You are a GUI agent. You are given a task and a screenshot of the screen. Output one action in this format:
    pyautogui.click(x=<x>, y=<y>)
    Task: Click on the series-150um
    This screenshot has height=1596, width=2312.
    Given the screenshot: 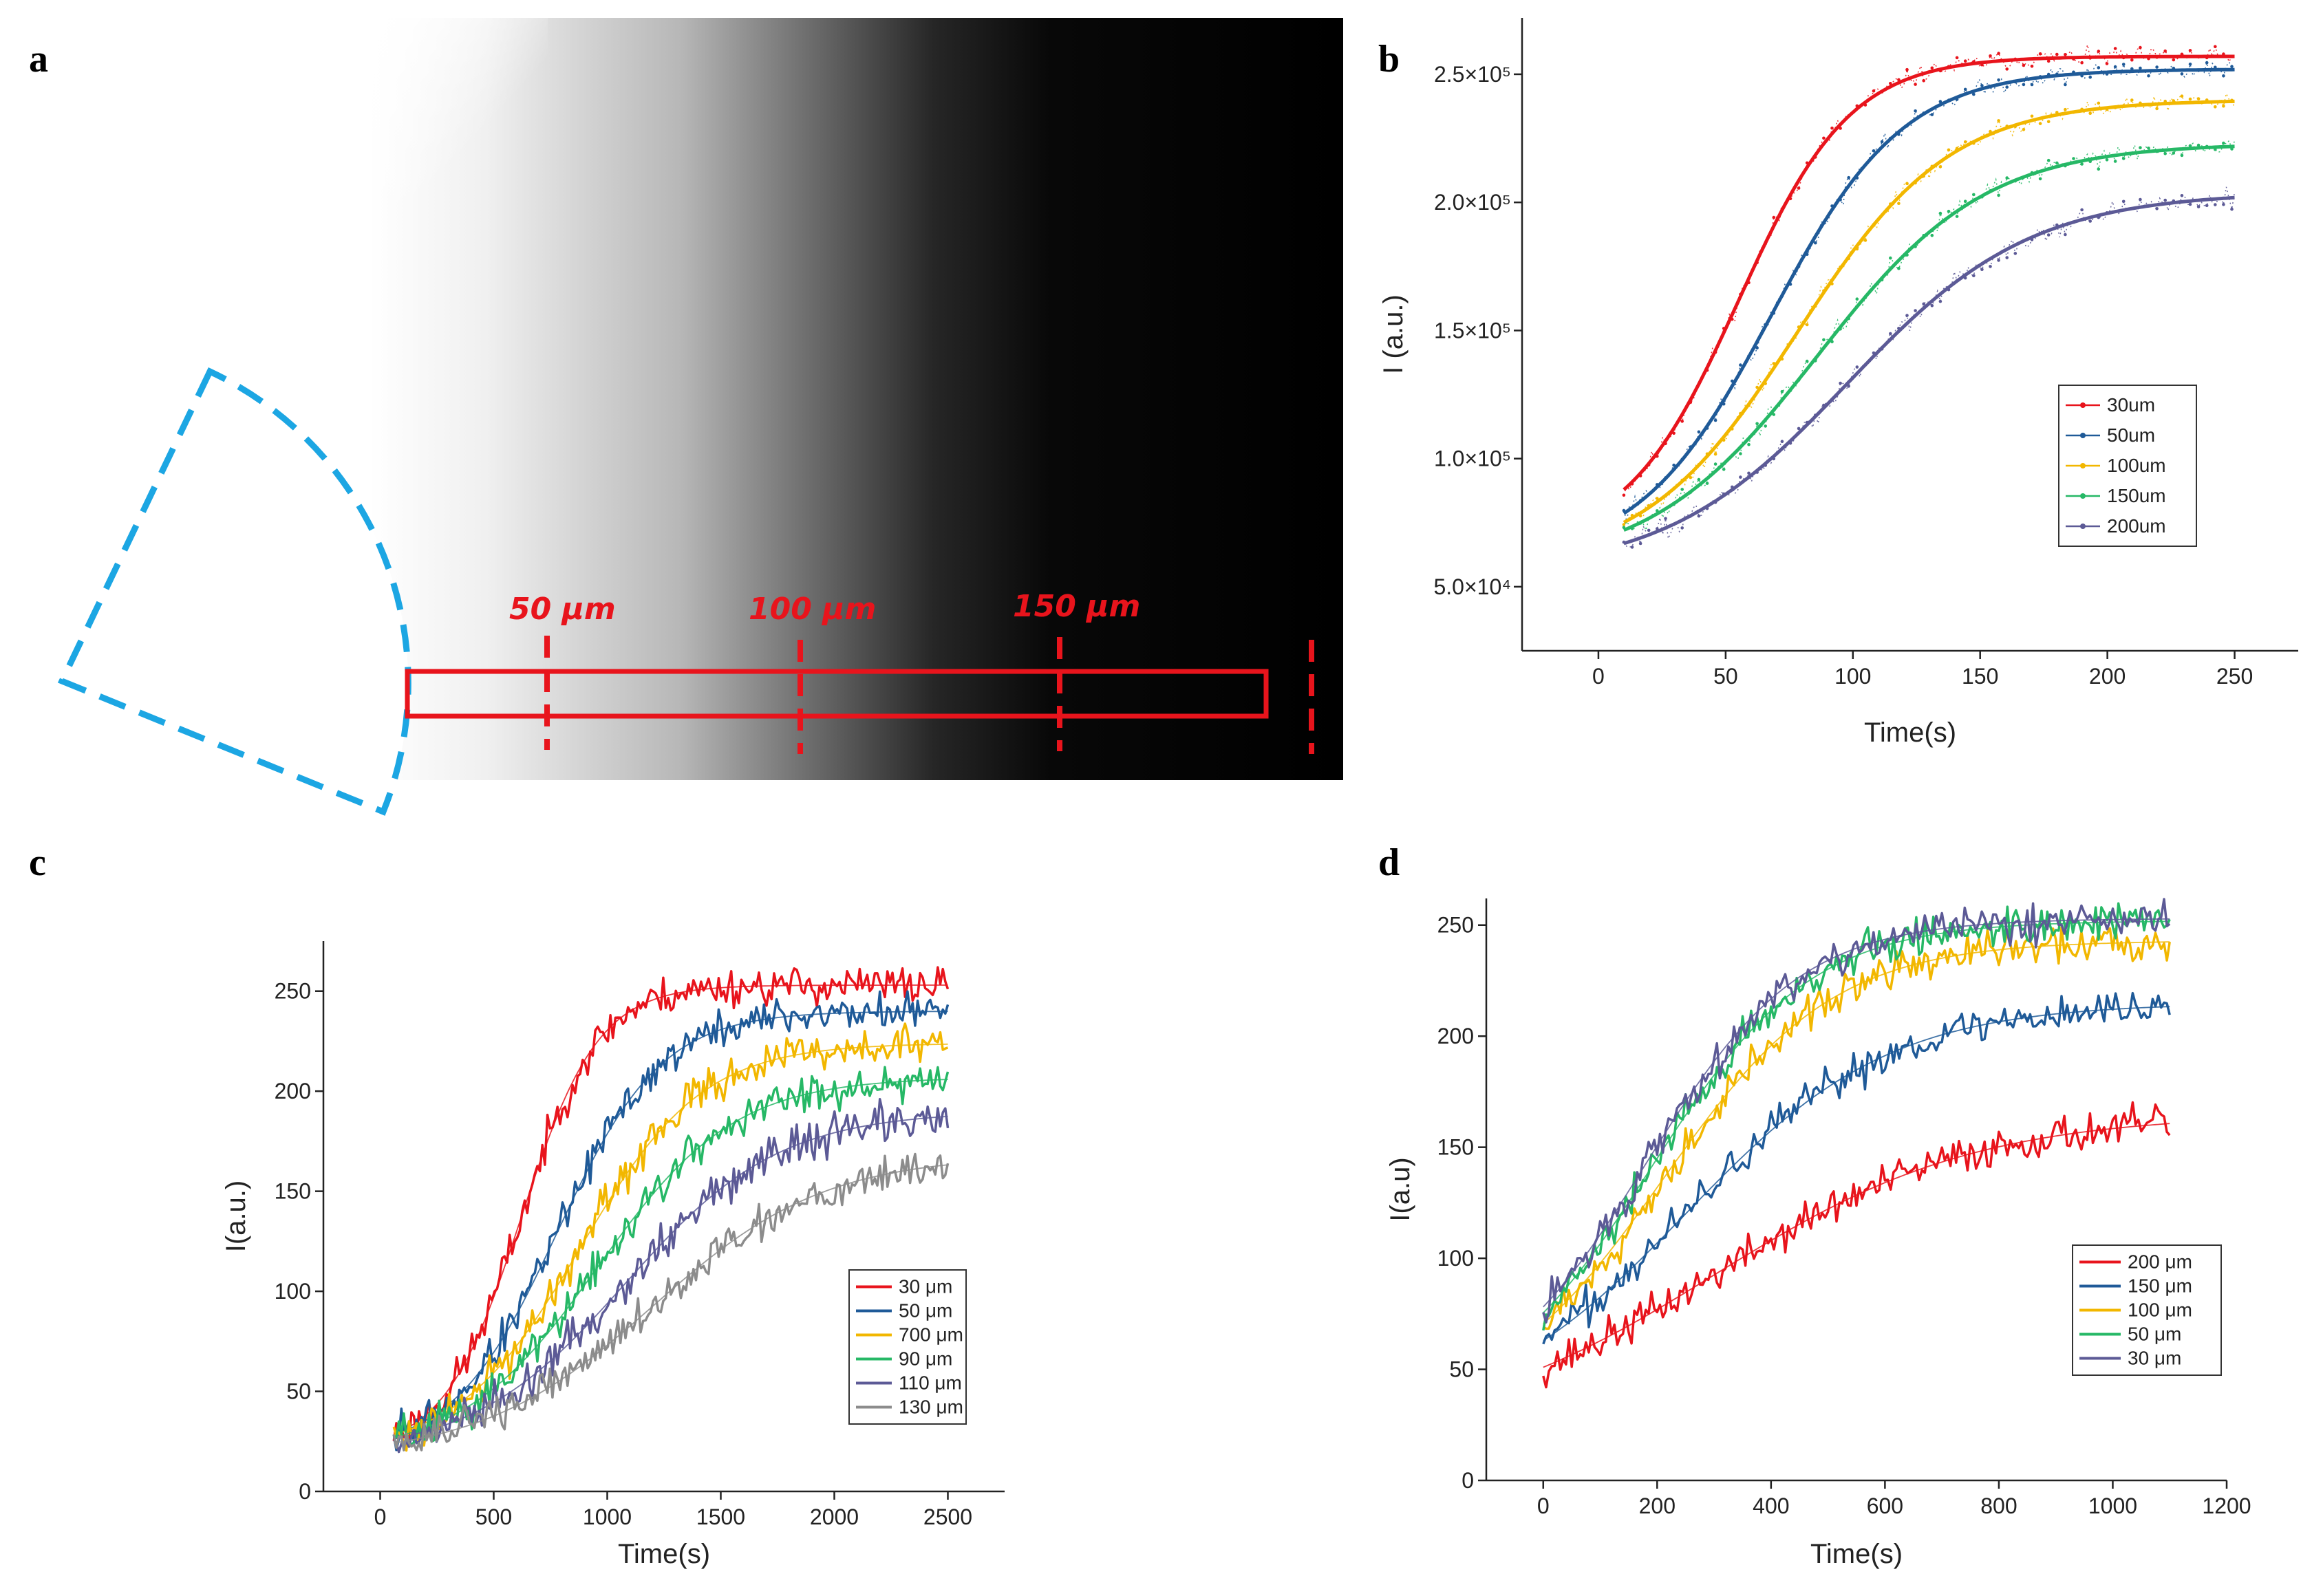 What is the action you would take?
    pyautogui.click(x=1929, y=336)
    